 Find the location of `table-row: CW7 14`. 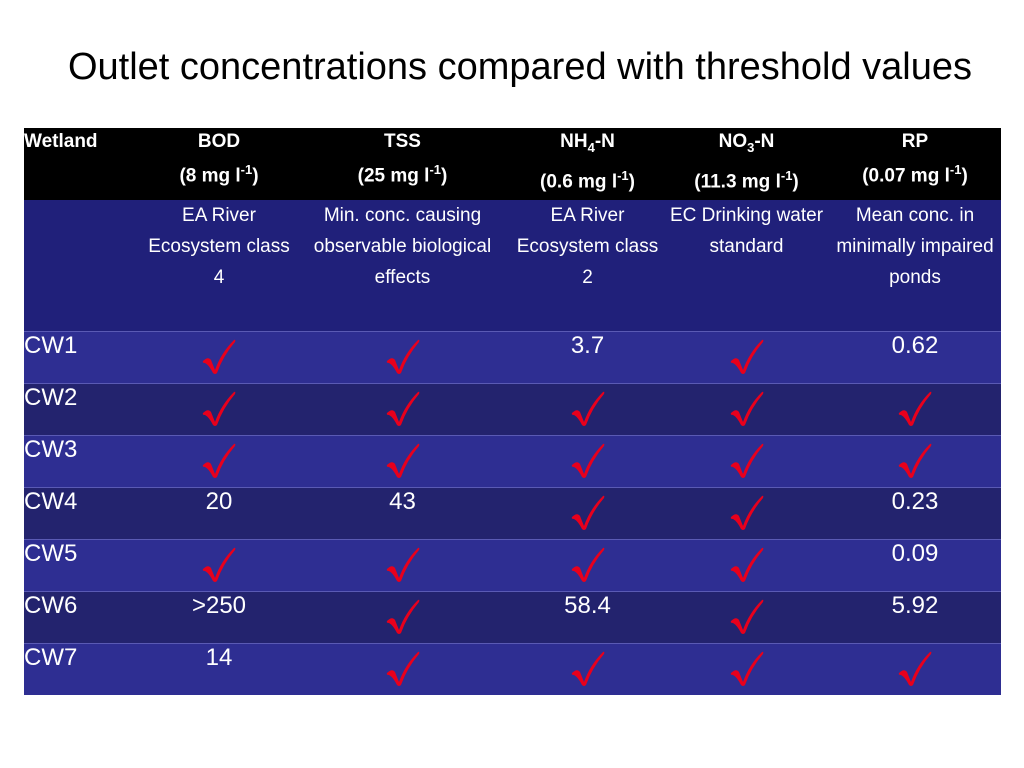

table-row: CW7 14 is located at coordinates (512, 668).